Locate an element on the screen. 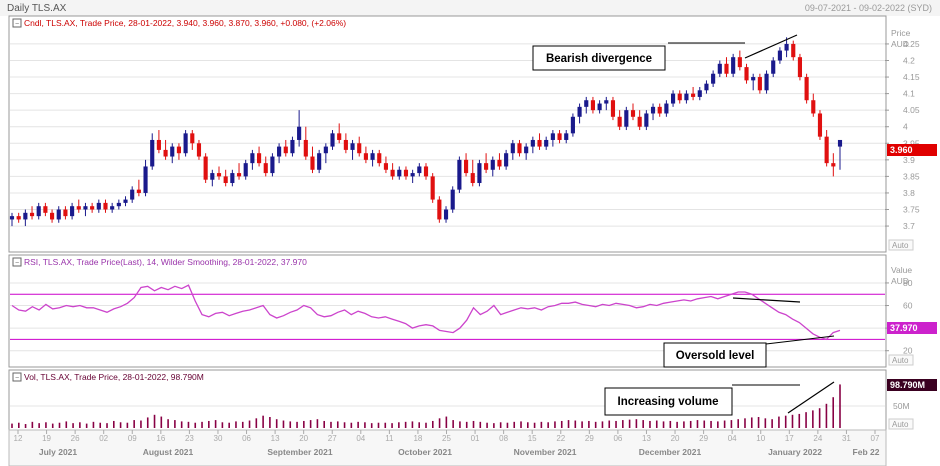  day-label: 18 is located at coordinates (417, 438).